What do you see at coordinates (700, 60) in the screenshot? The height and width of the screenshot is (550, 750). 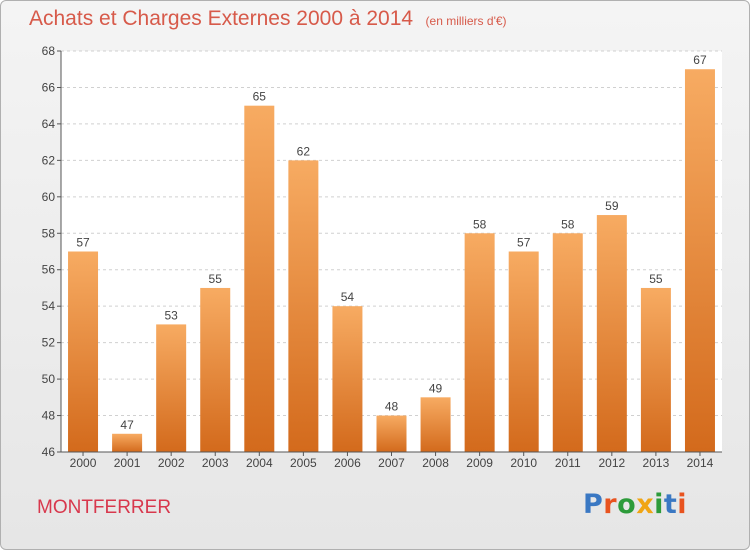 I see `bar-value-label: 67` at bounding box center [700, 60].